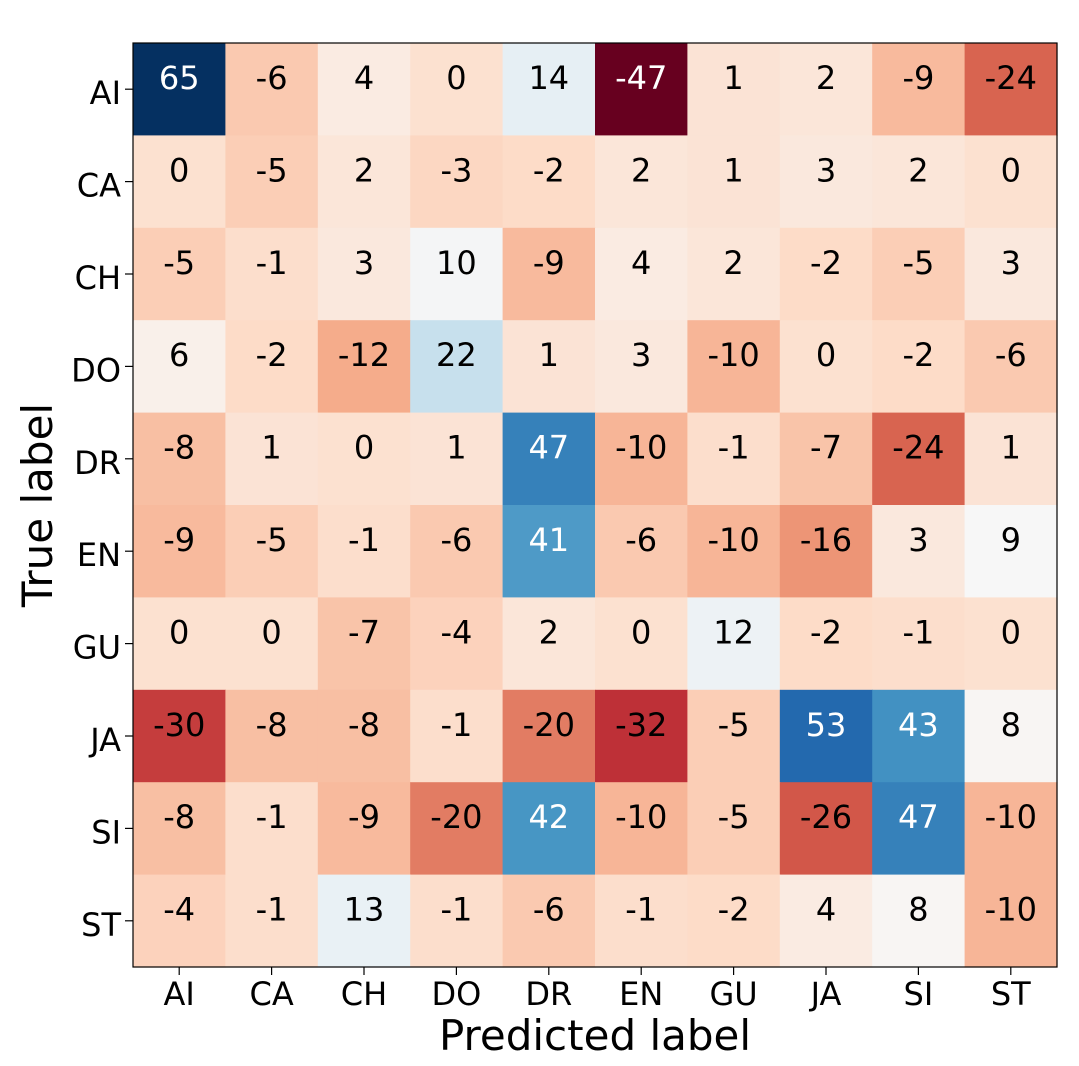  Describe the element at coordinates (641, 263) in the screenshot. I see `cell-value-label: 4` at that location.